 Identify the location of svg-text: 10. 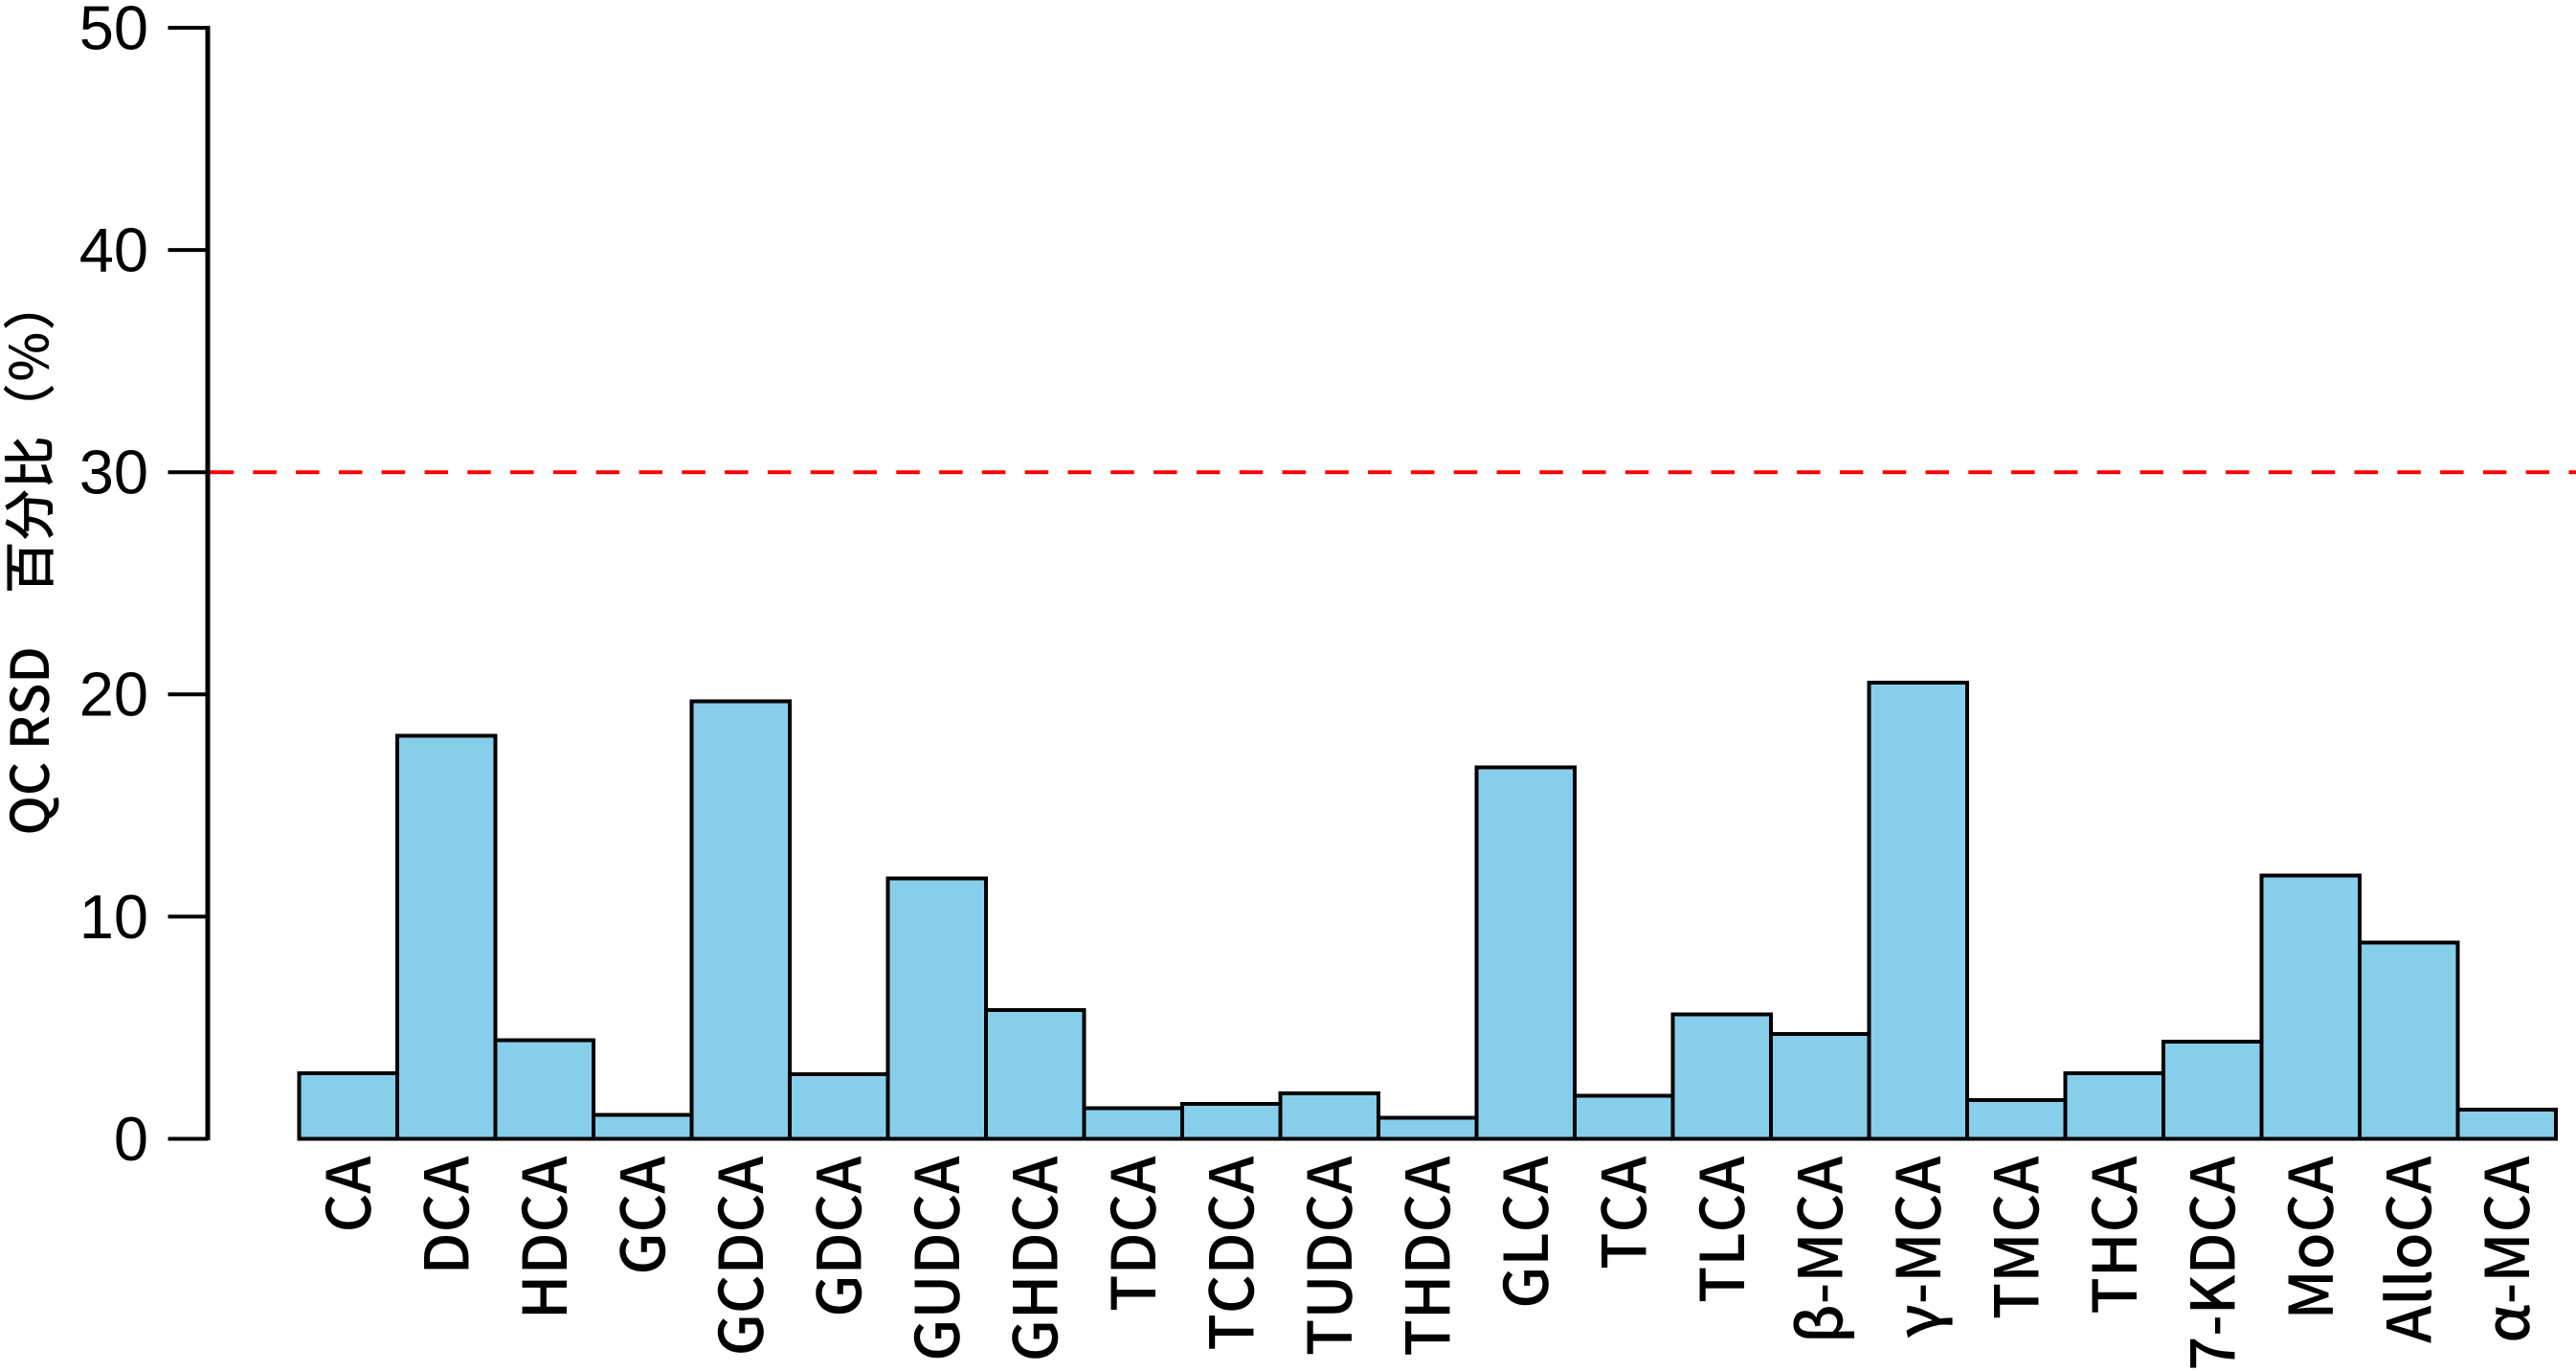
(114, 917).